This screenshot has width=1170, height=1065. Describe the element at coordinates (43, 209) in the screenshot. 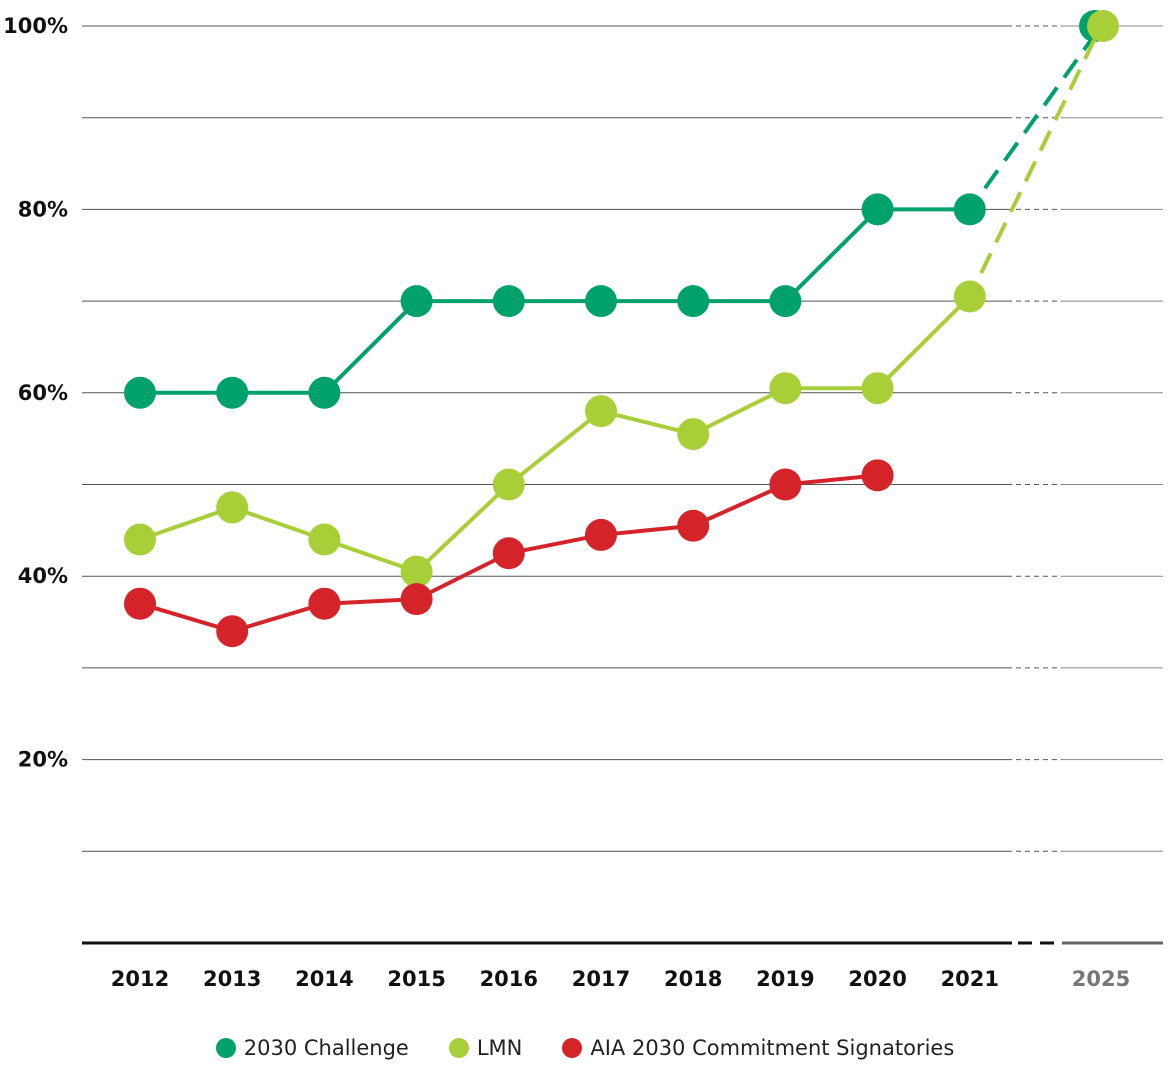

I see `y-tick-label: 80%` at that location.